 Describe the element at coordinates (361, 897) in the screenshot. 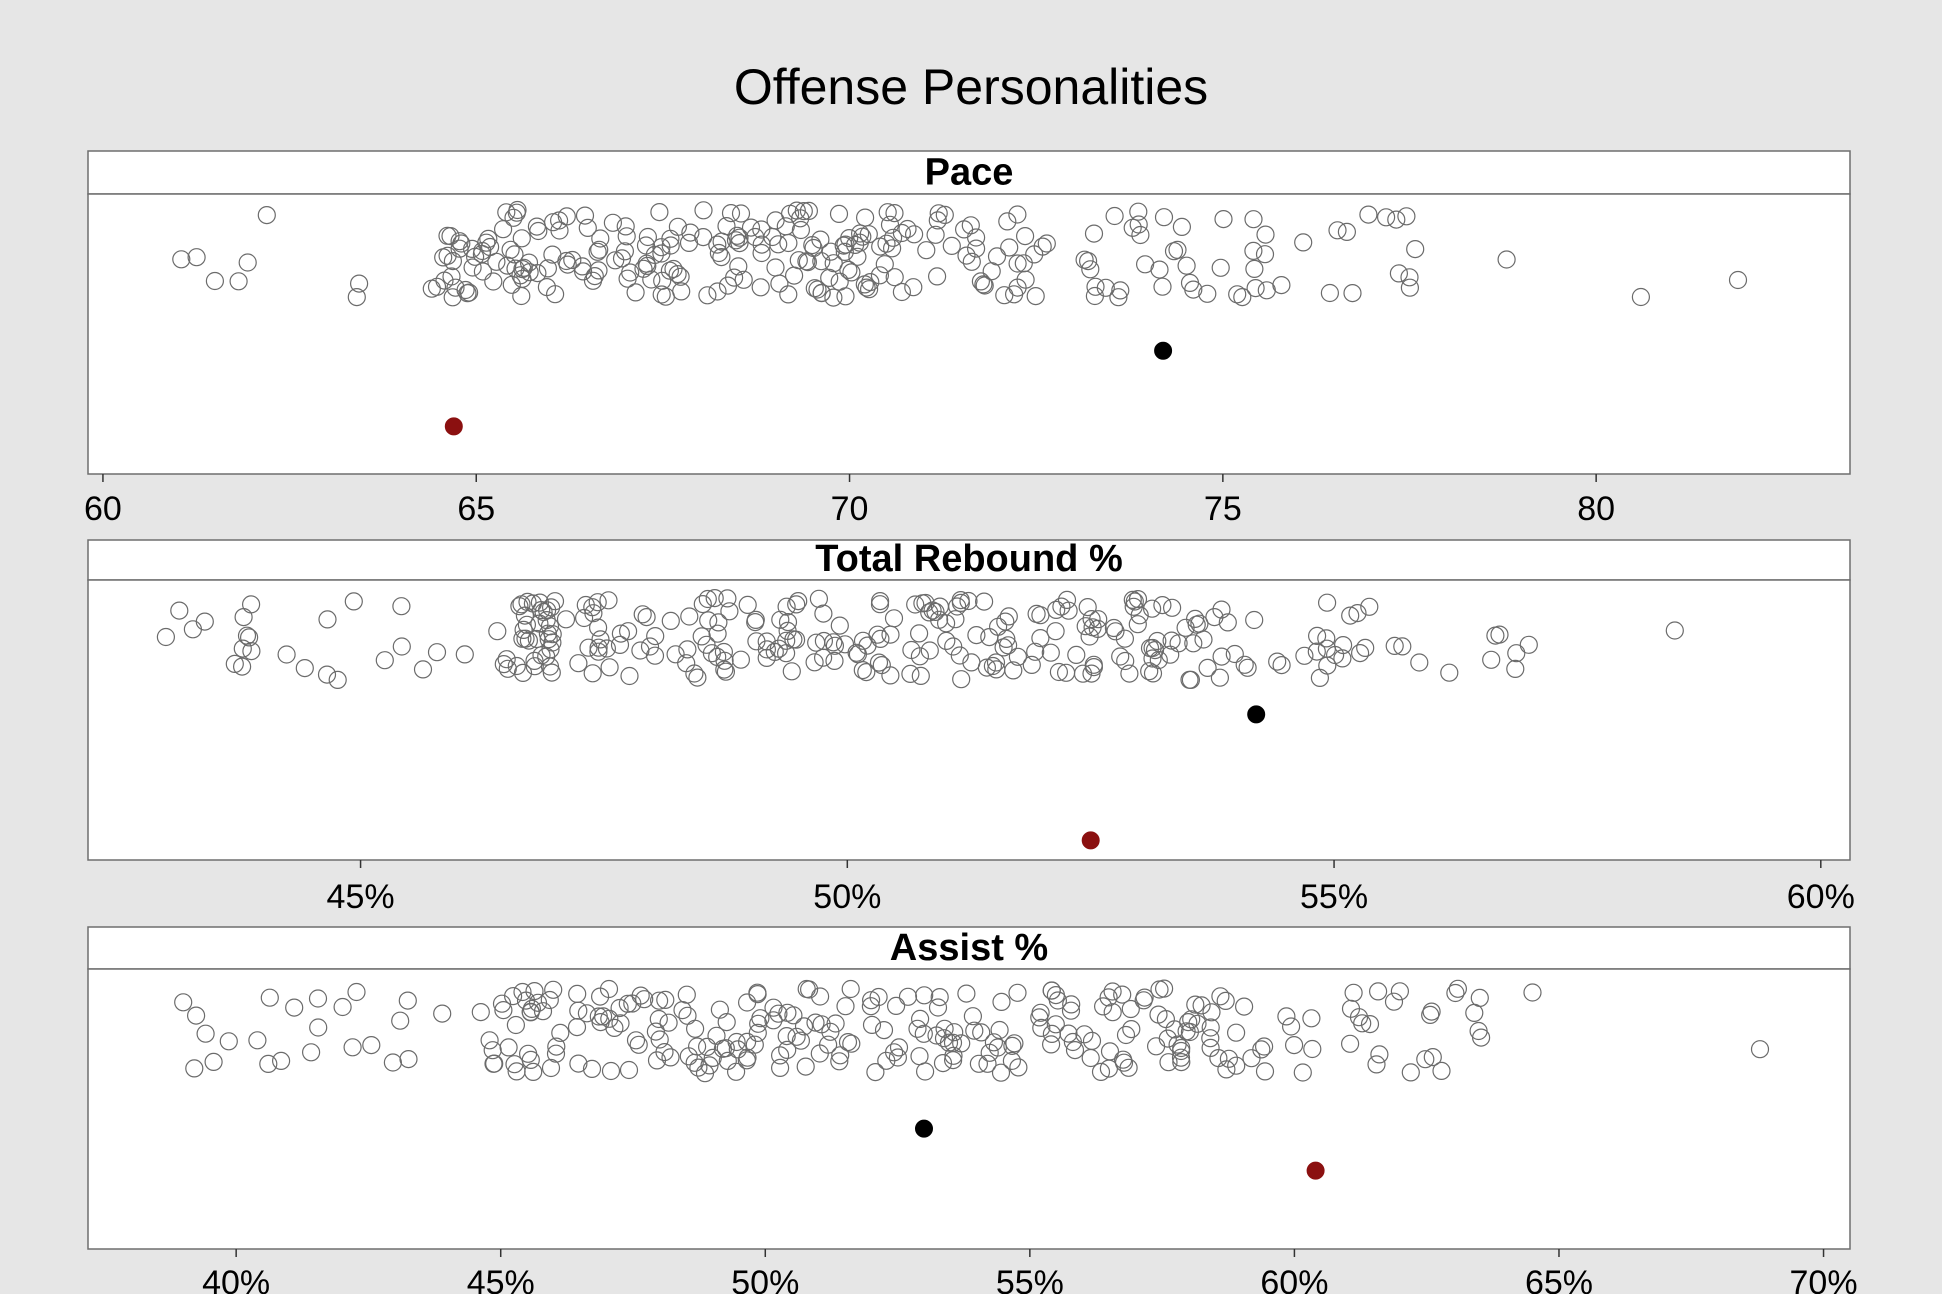

I see `x-tick-label-rebound: 45%` at that location.